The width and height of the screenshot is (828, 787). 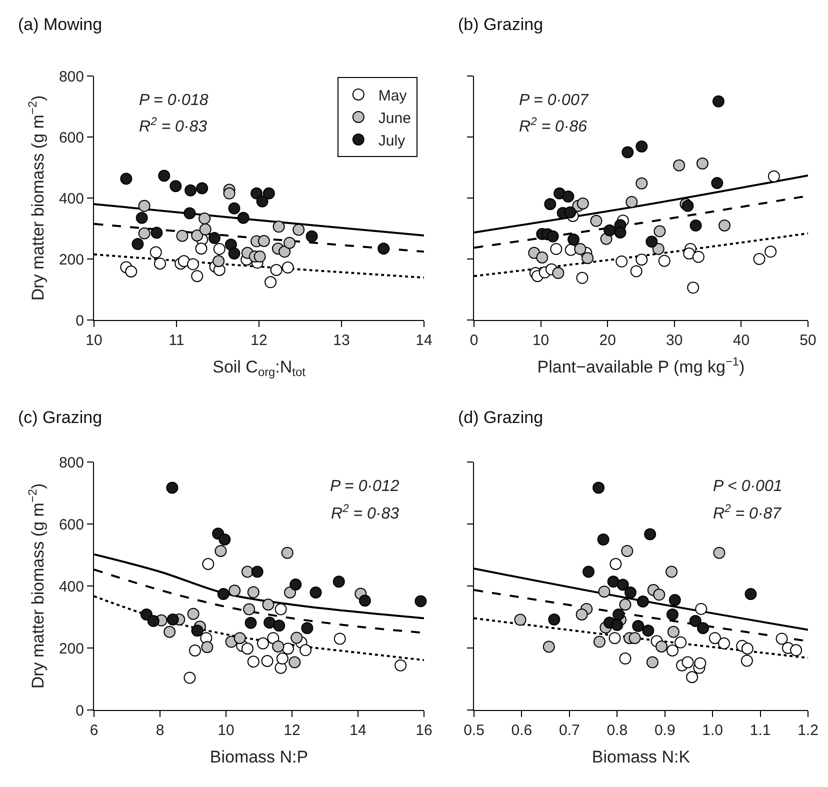 What do you see at coordinates (365, 486) in the screenshot?
I see `annotation: P = 0·012` at bounding box center [365, 486].